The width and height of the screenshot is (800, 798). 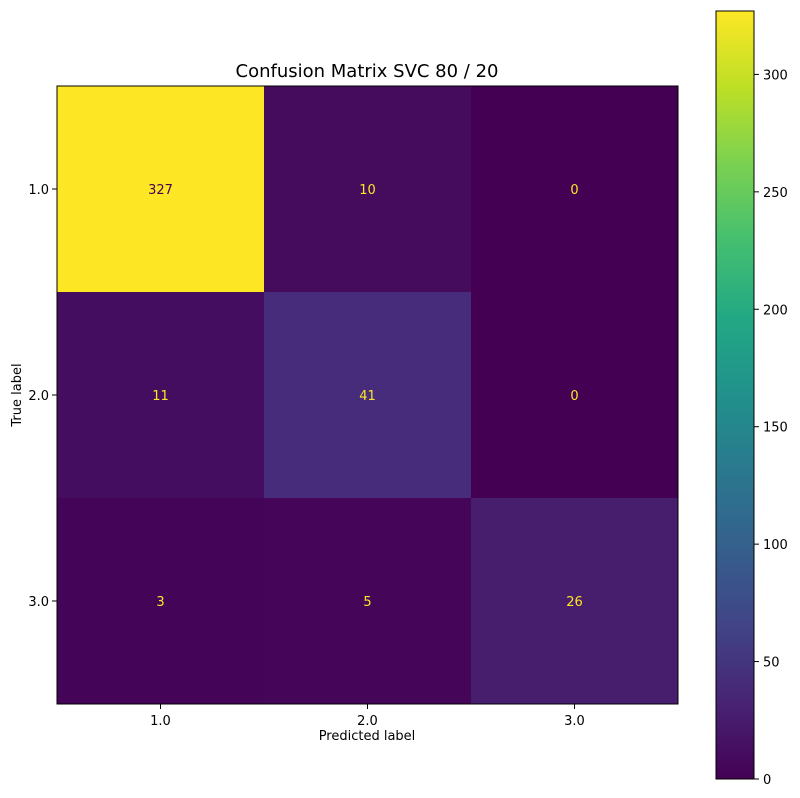 What do you see at coordinates (775, 193) in the screenshot?
I see `colorbar-tick-label: 250` at bounding box center [775, 193].